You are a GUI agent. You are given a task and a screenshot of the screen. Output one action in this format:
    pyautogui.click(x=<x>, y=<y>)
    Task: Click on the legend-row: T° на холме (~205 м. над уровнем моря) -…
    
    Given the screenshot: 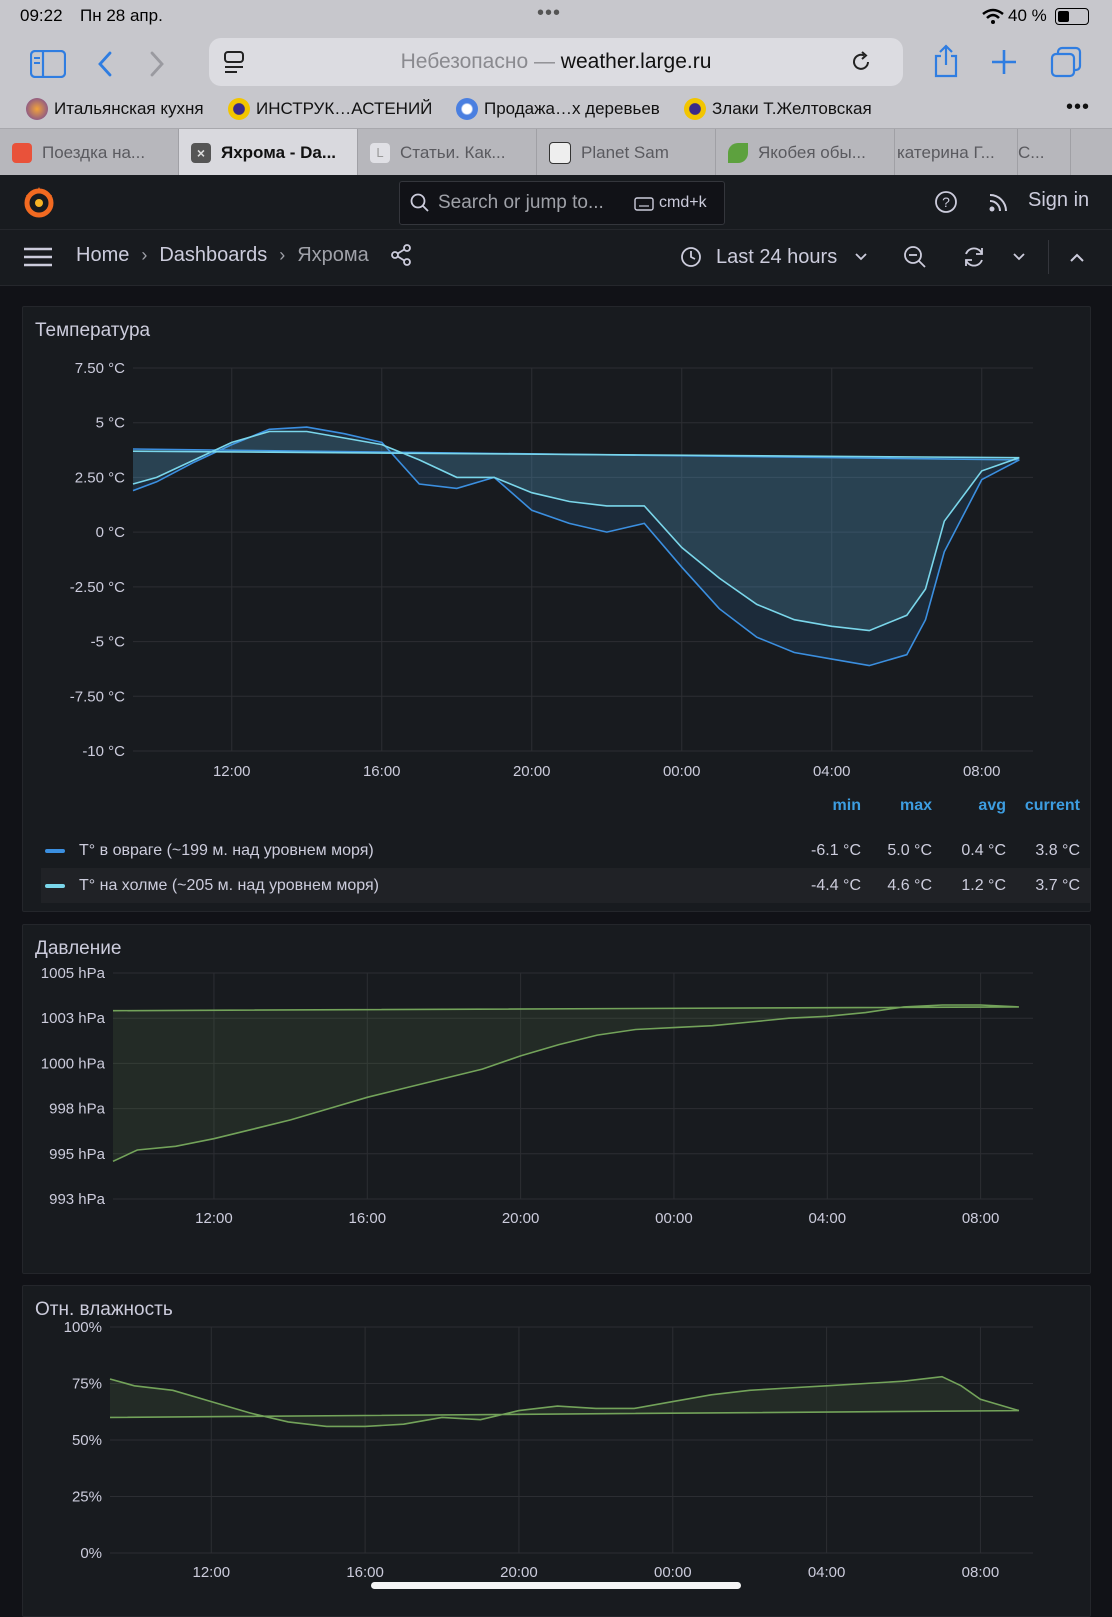 What is the action you would take?
    pyautogui.click(x=565, y=885)
    